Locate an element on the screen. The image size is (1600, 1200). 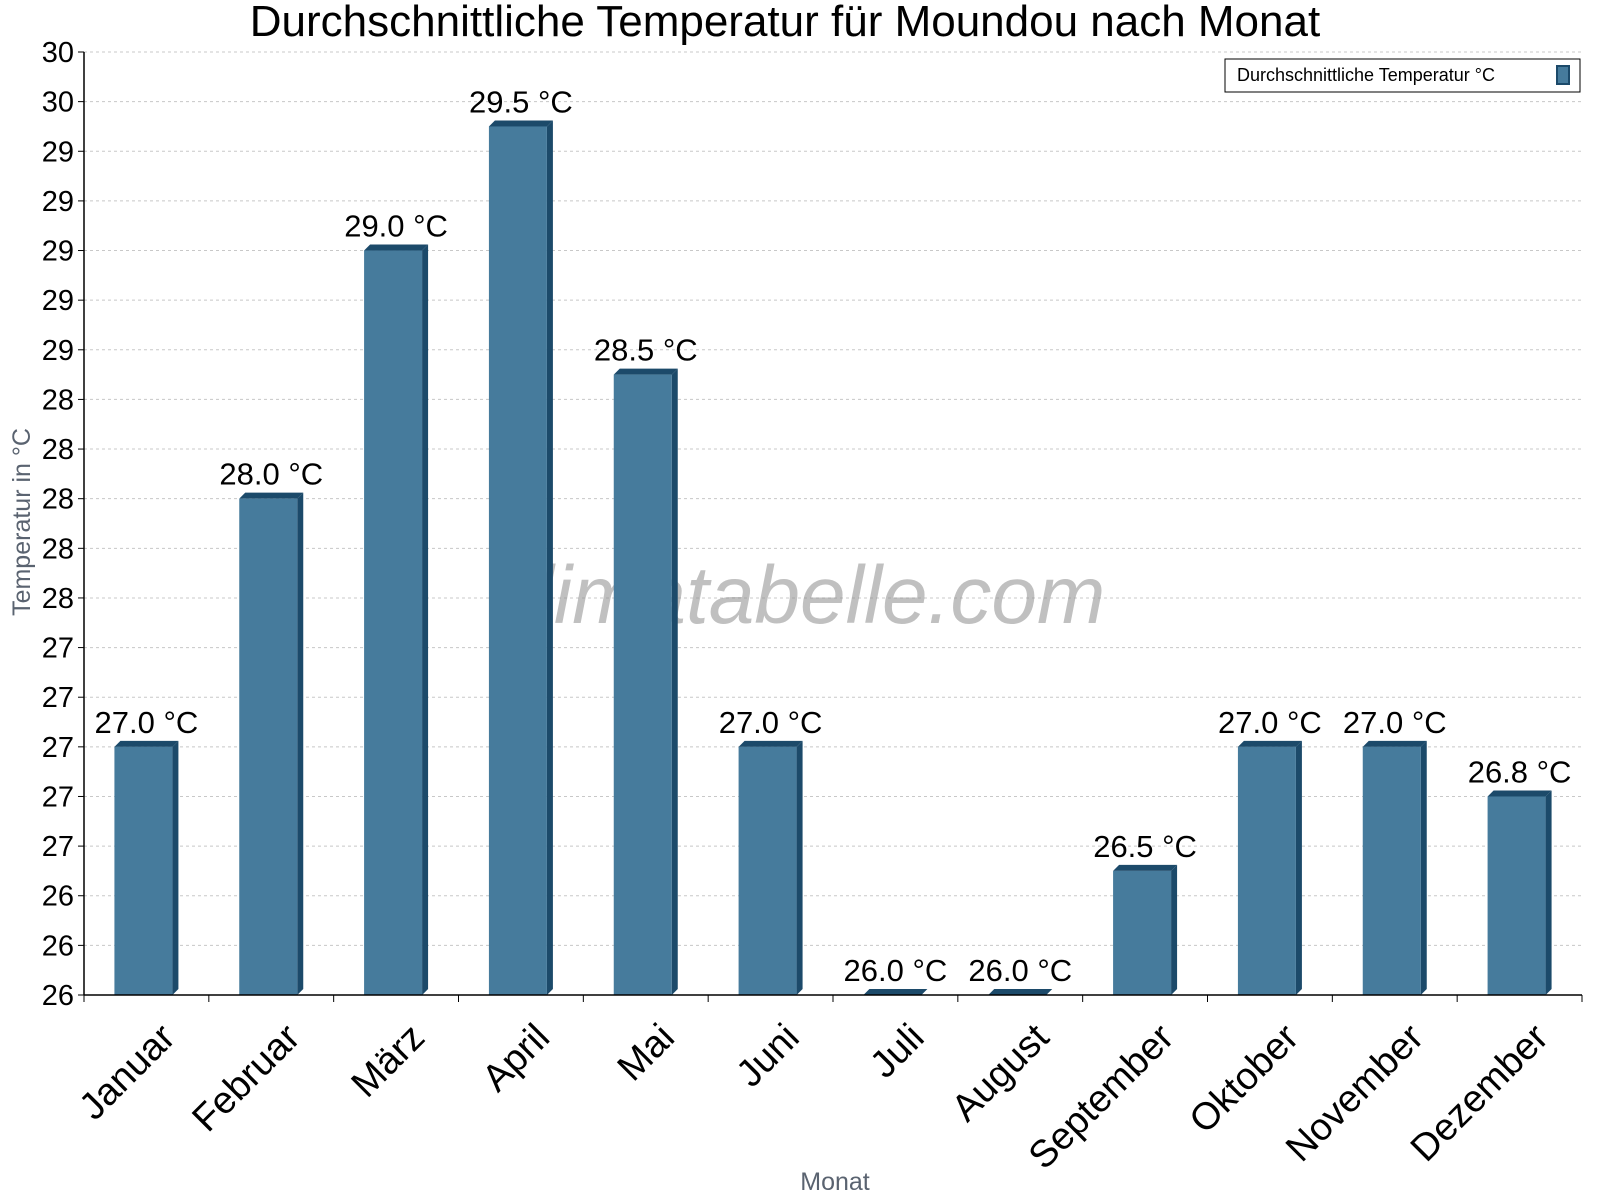
x-tick-label: März is located at coordinates (388, 1060).